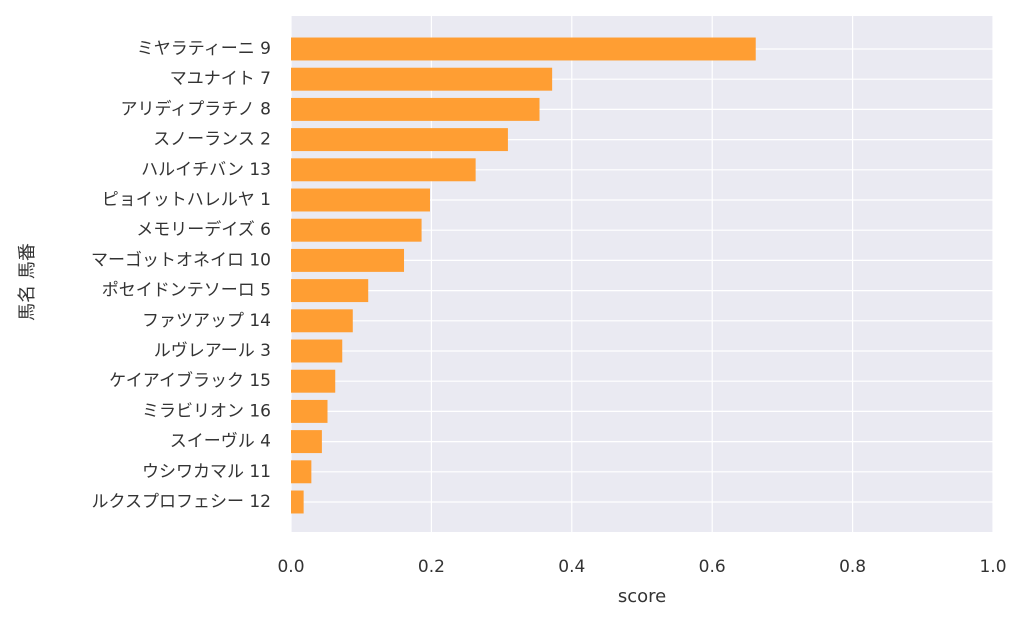 Image resolution: width=1024 pixels, height=620 pixels. I want to click on y-tick-label: メモリーデイズ 6, so click(203, 229).